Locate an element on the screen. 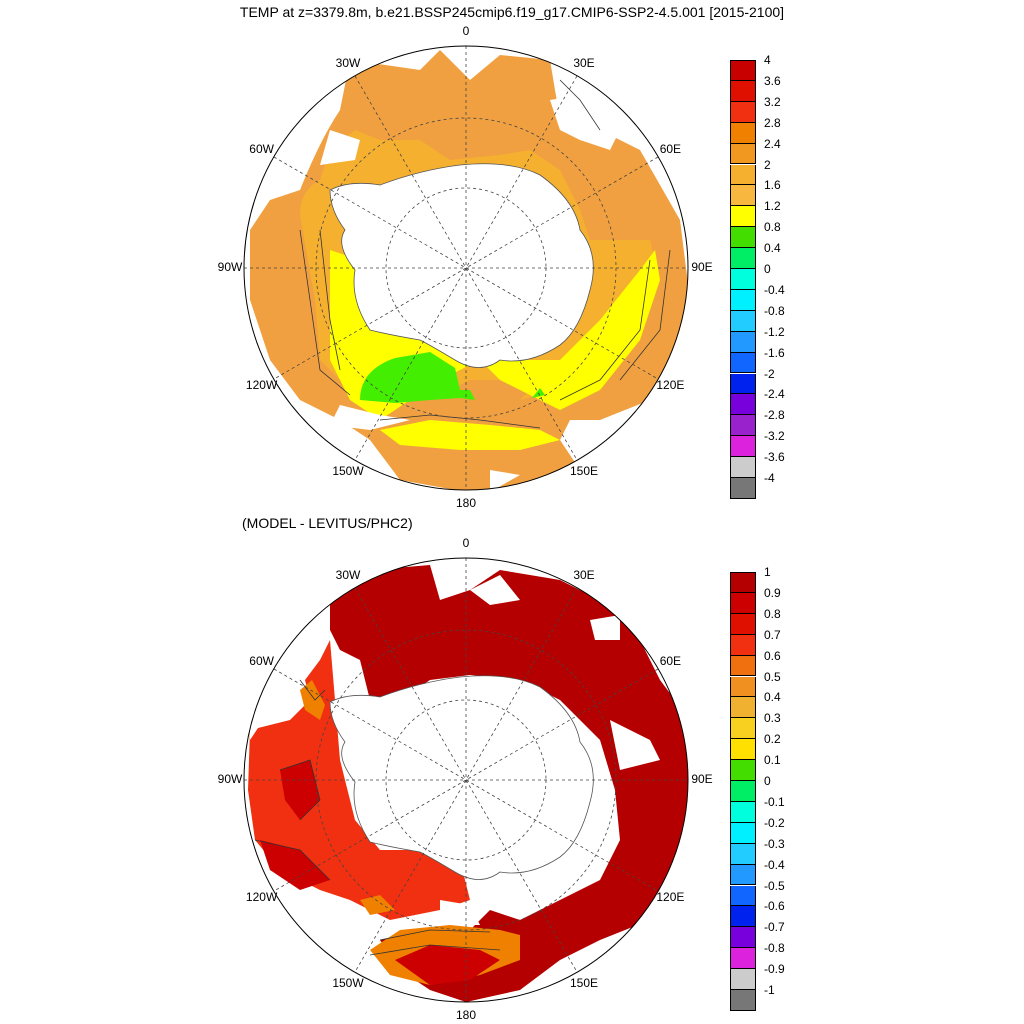  top-colorbar-label: -3.2 is located at coordinates (774, 436).